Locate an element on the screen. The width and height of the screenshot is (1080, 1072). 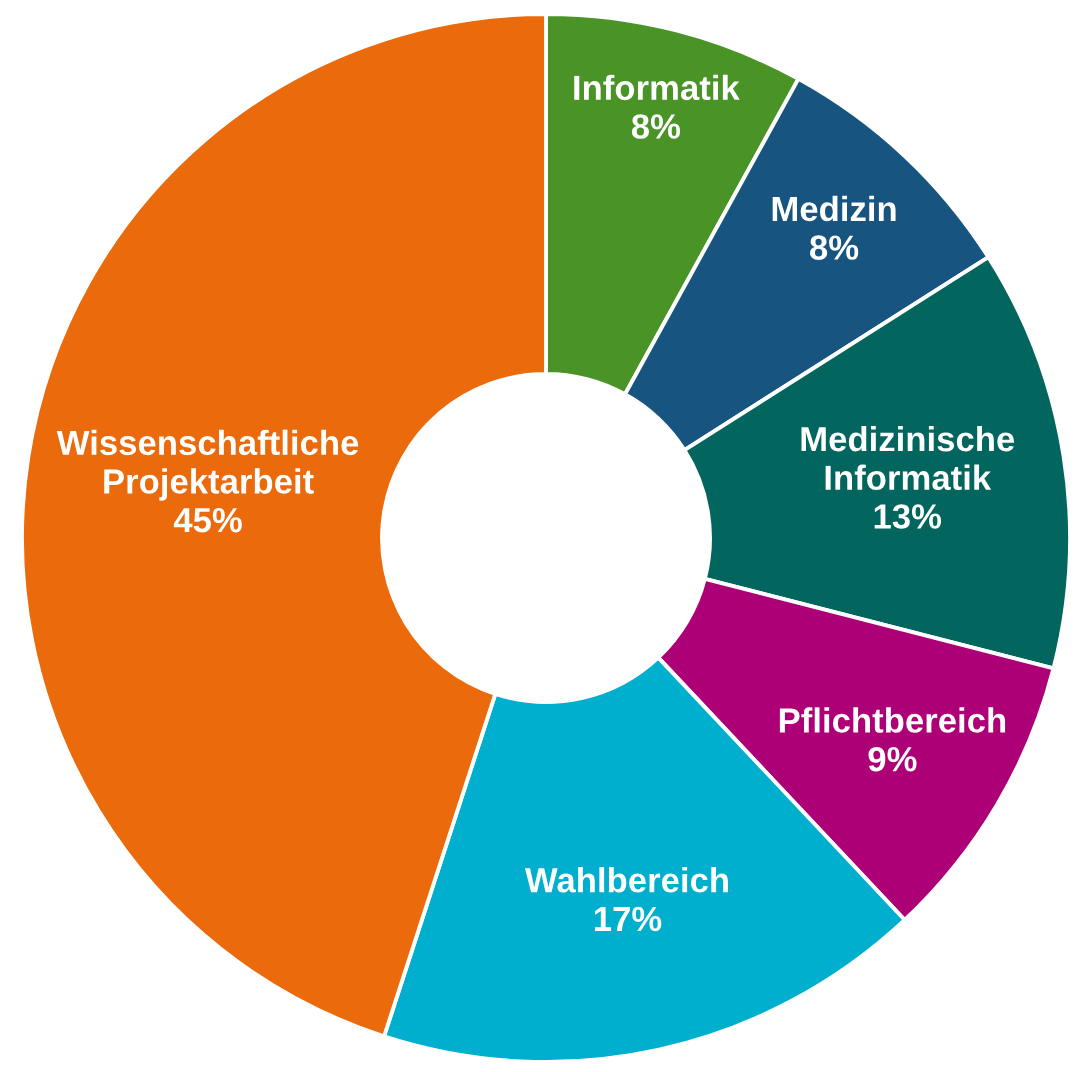
slice-label: Wissenschaftliche Projektarbeit is located at coordinates (207, 465).